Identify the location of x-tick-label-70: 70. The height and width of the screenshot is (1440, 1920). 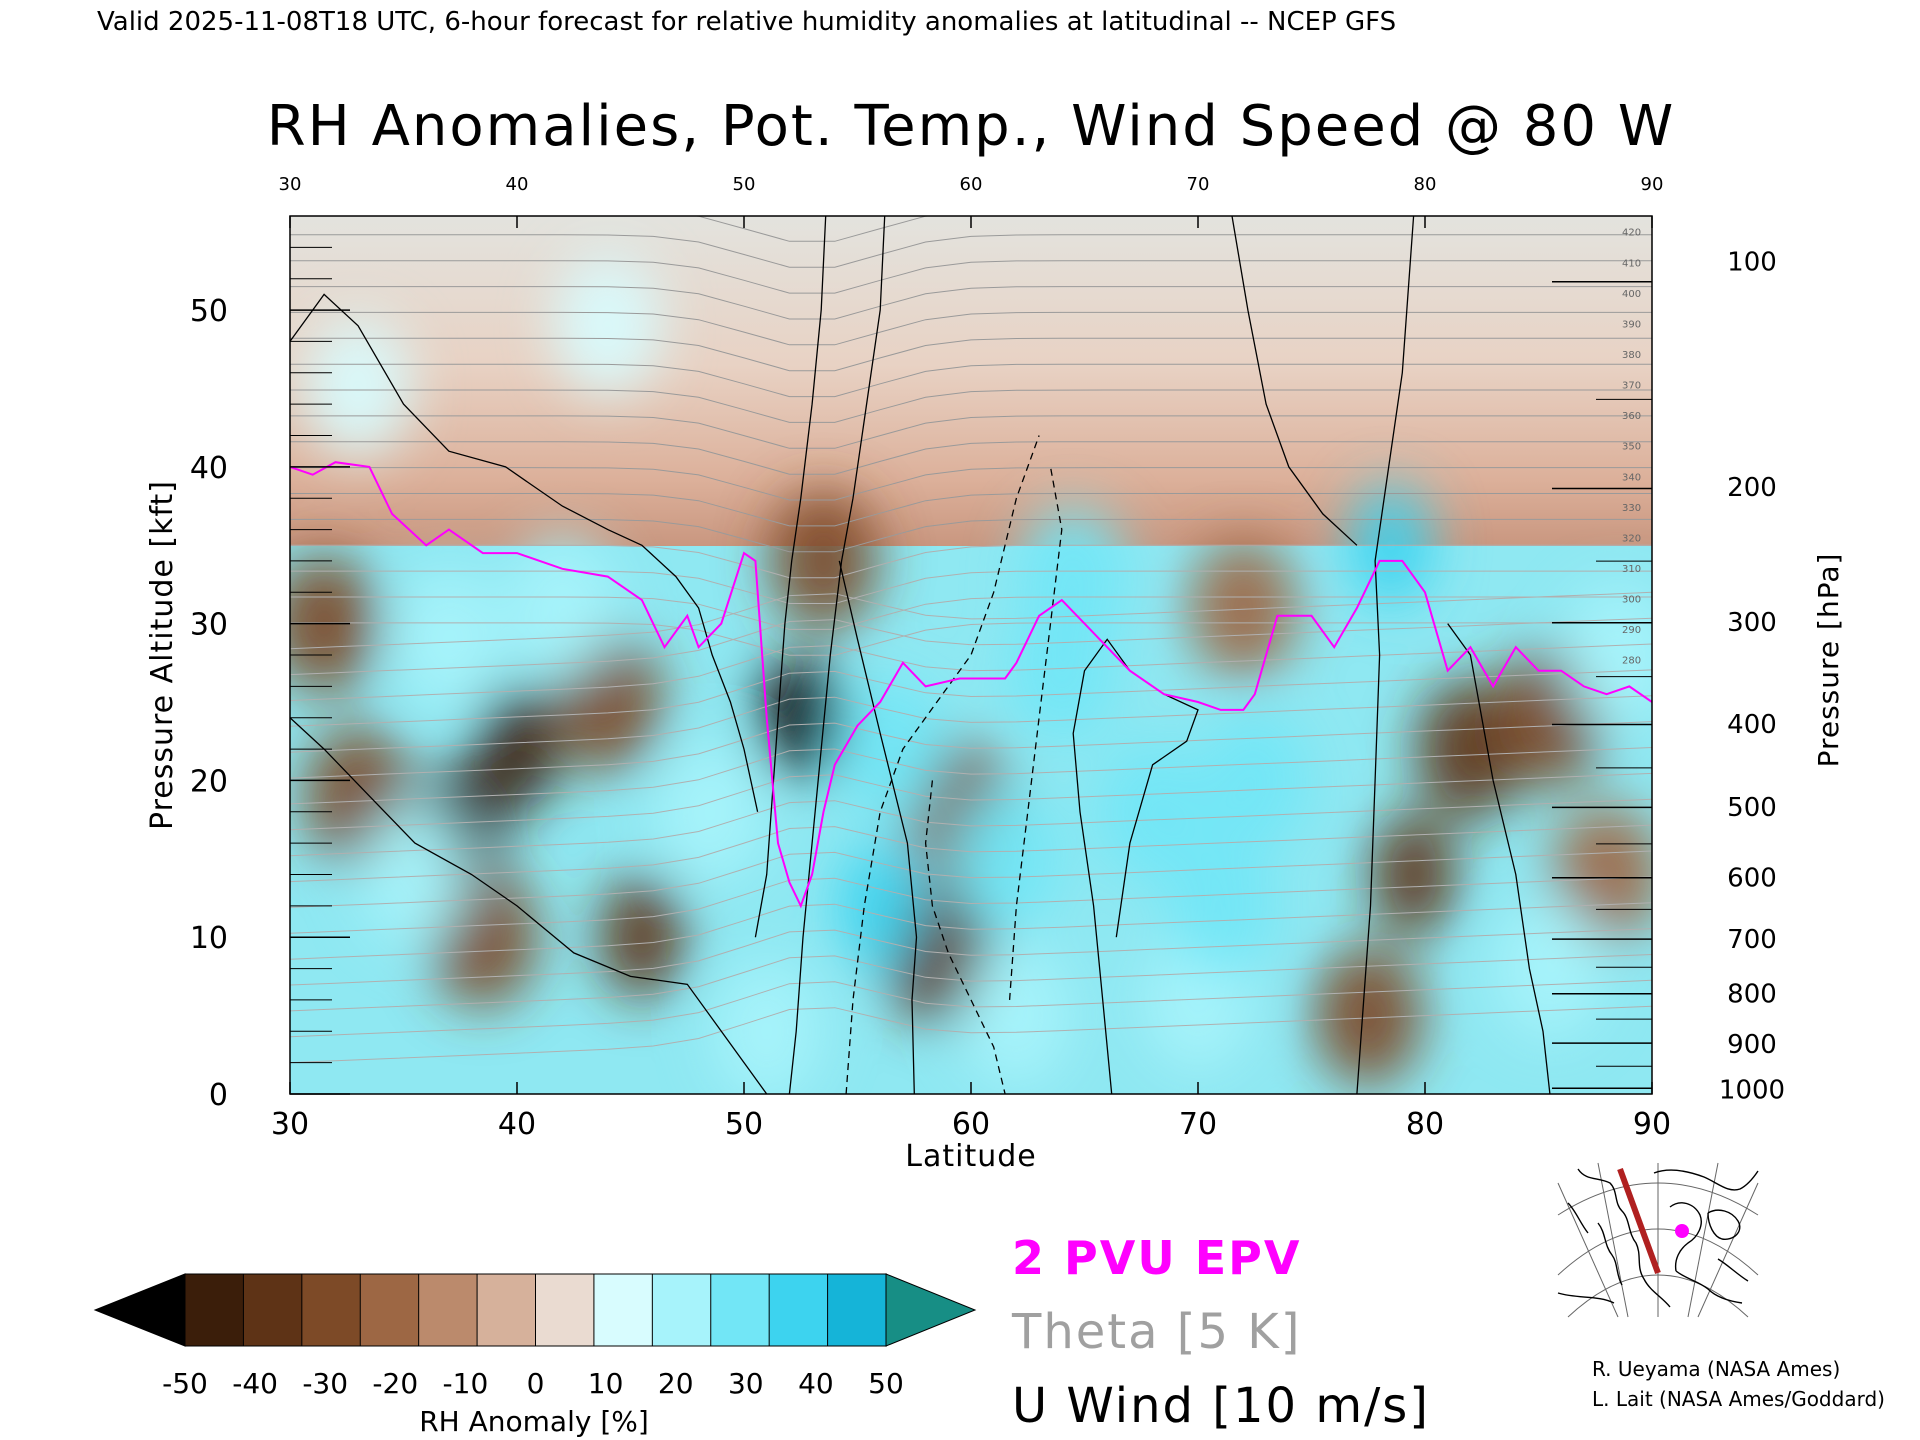
(1198, 1124).